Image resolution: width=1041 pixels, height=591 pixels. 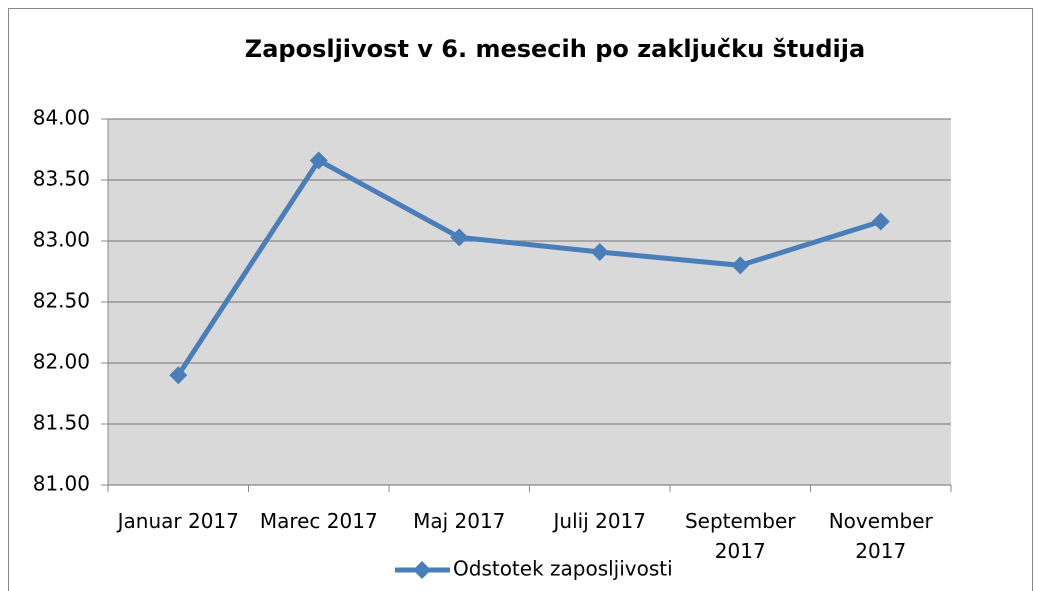 What do you see at coordinates (318, 521) in the screenshot?
I see `x-tick-label: Marec 2017` at bounding box center [318, 521].